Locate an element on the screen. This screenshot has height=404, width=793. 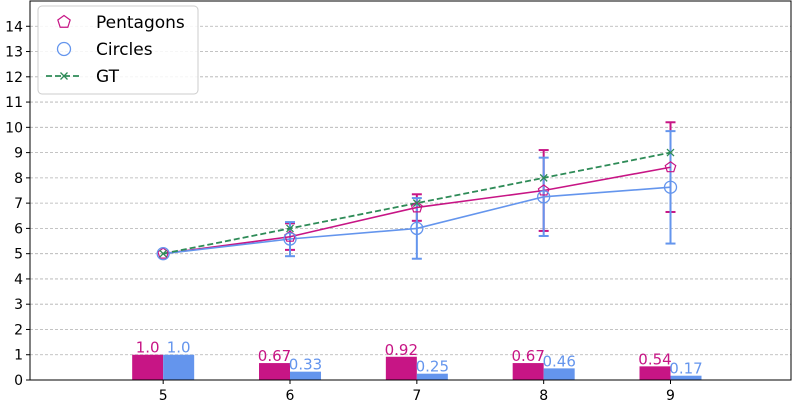
y-tick-label: 1 is located at coordinates (18, 356).